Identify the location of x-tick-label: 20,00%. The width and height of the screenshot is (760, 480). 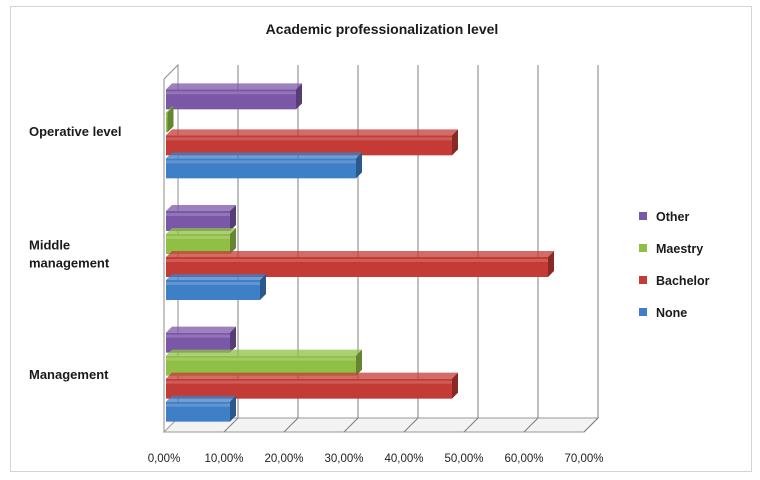
(283, 459).